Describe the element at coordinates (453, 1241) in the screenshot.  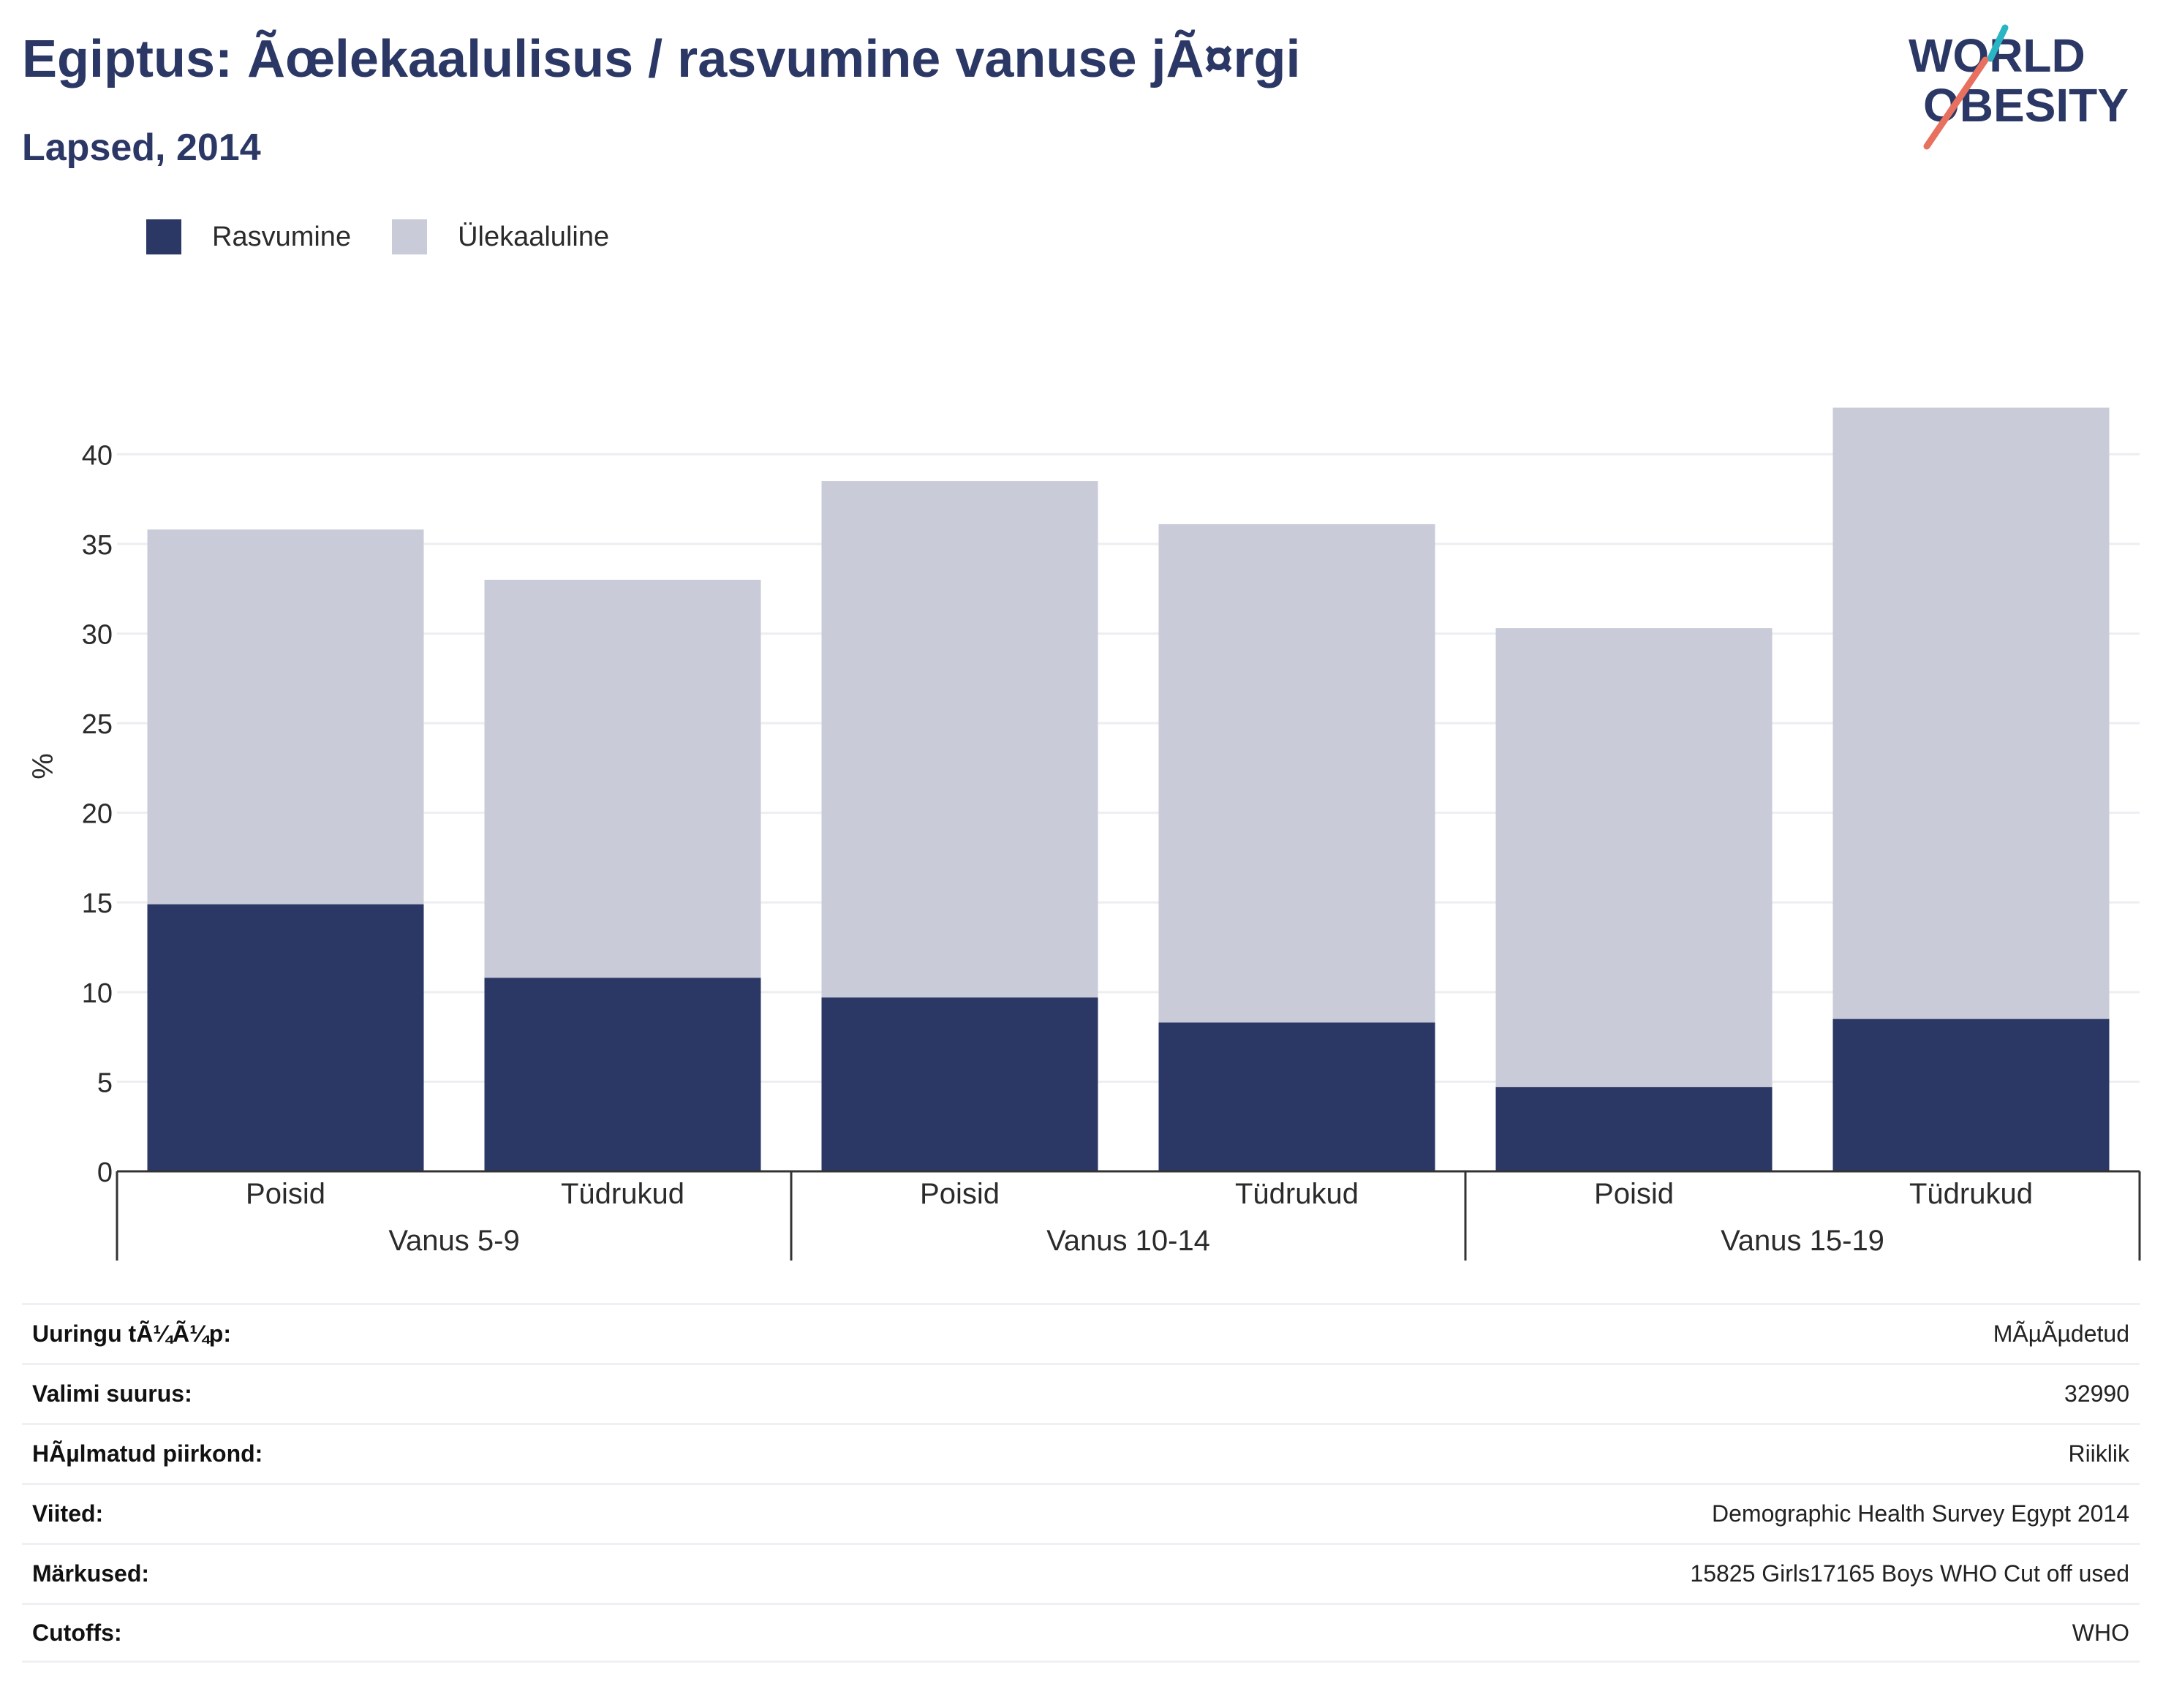
I see `x-group-label: Vanus 5-9` at that location.